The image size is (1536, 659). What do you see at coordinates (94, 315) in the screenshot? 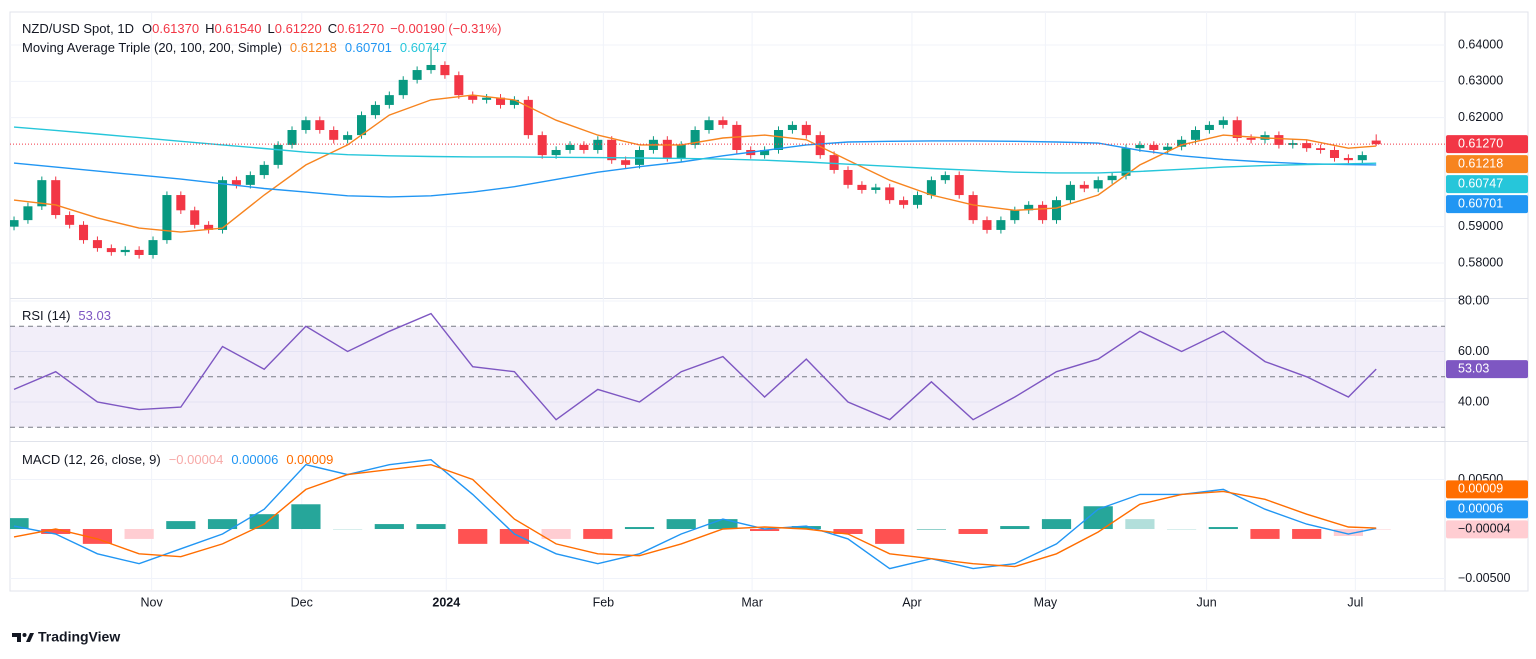
I see `rsi-legend-value: 53.03` at bounding box center [94, 315].